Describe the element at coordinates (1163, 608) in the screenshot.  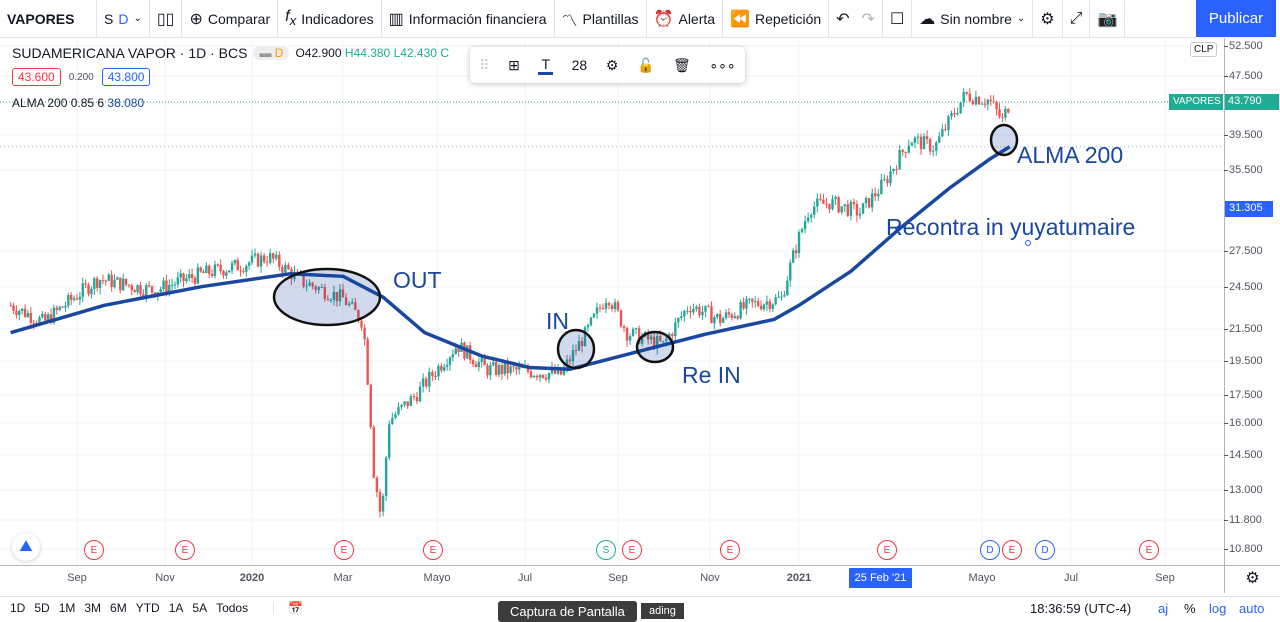
I see `adjust-toggle: aj` at that location.